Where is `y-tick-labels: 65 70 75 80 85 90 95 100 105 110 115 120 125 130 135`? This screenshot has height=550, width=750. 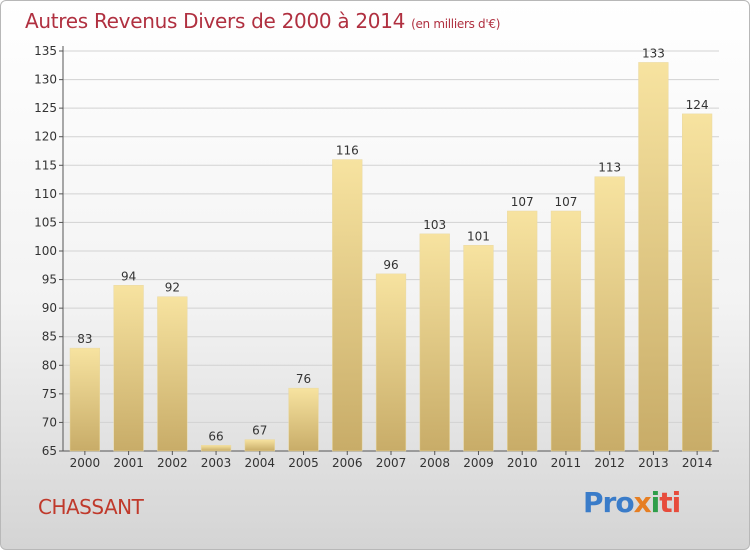
y-tick-labels: 65 70 75 80 85 90 95 100 105 110 115 120 125 130 135 is located at coordinates (45, 251).